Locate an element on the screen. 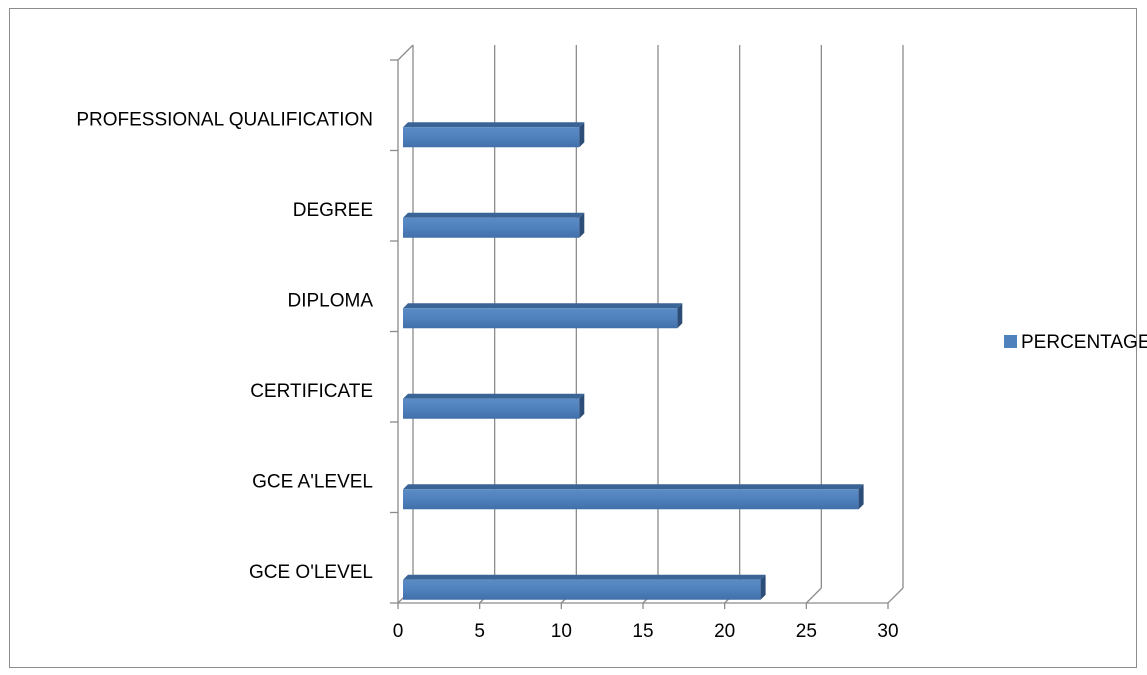 The height and width of the screenshot is (675, 1147). legend-swatch is located at coordinates (1010, 341).